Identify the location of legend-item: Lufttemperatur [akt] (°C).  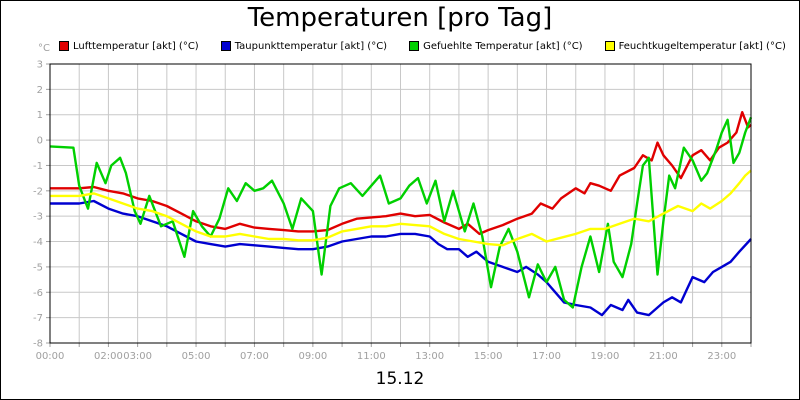
(129, 46).